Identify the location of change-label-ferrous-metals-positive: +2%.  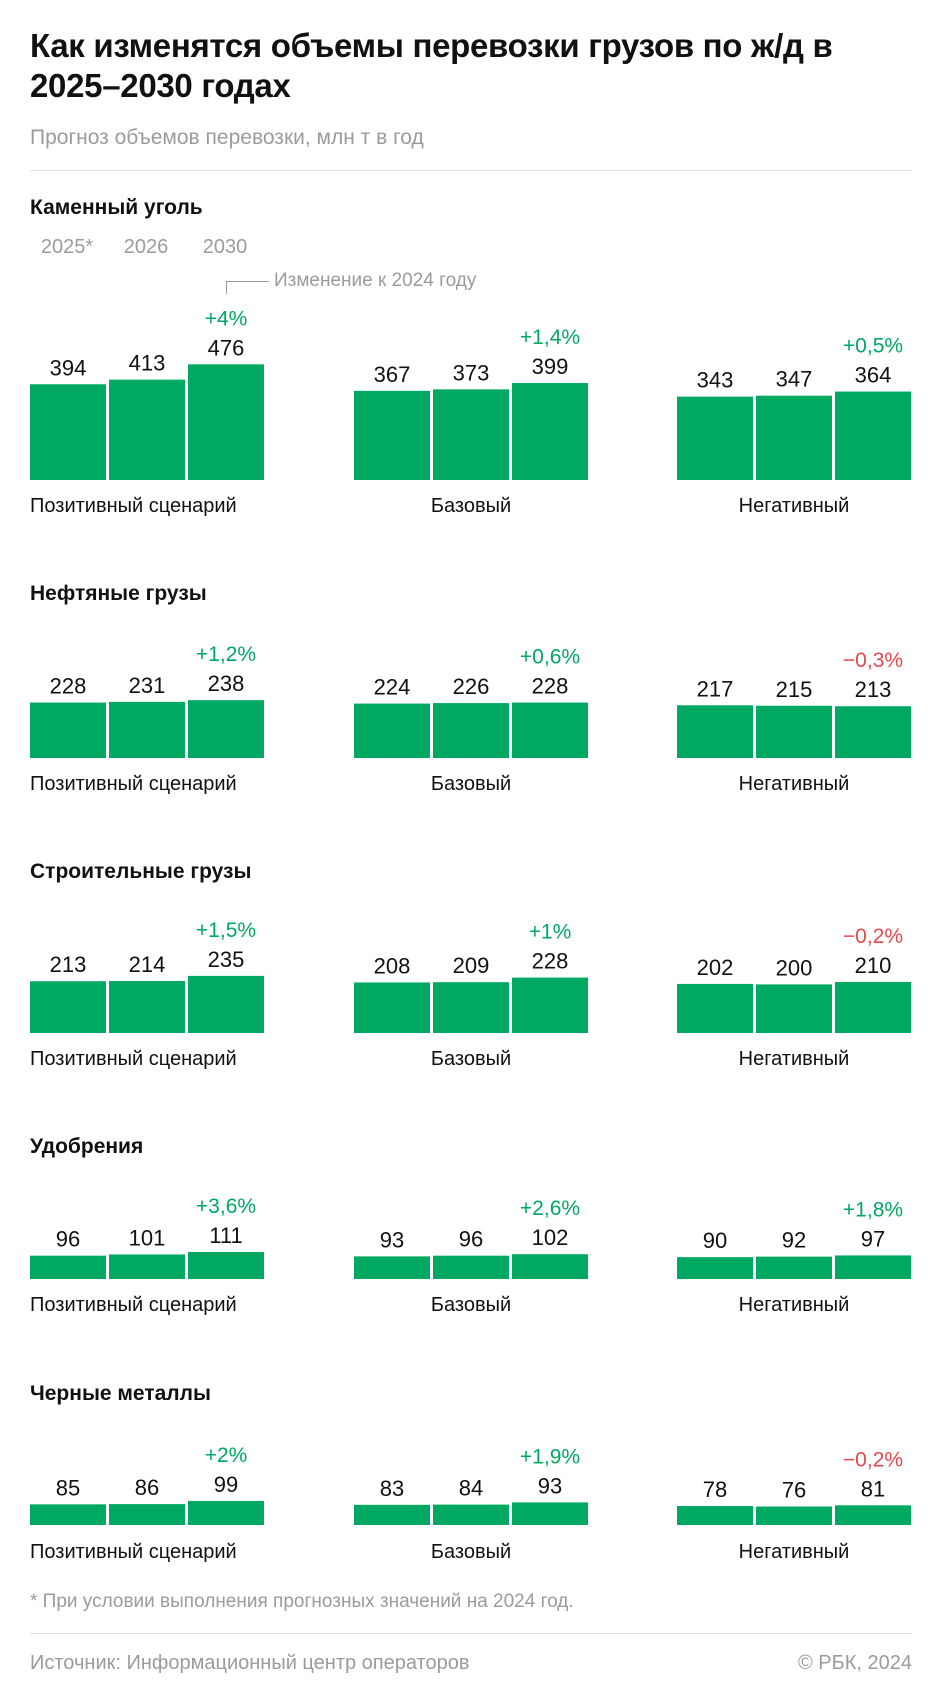
(226, 1455).